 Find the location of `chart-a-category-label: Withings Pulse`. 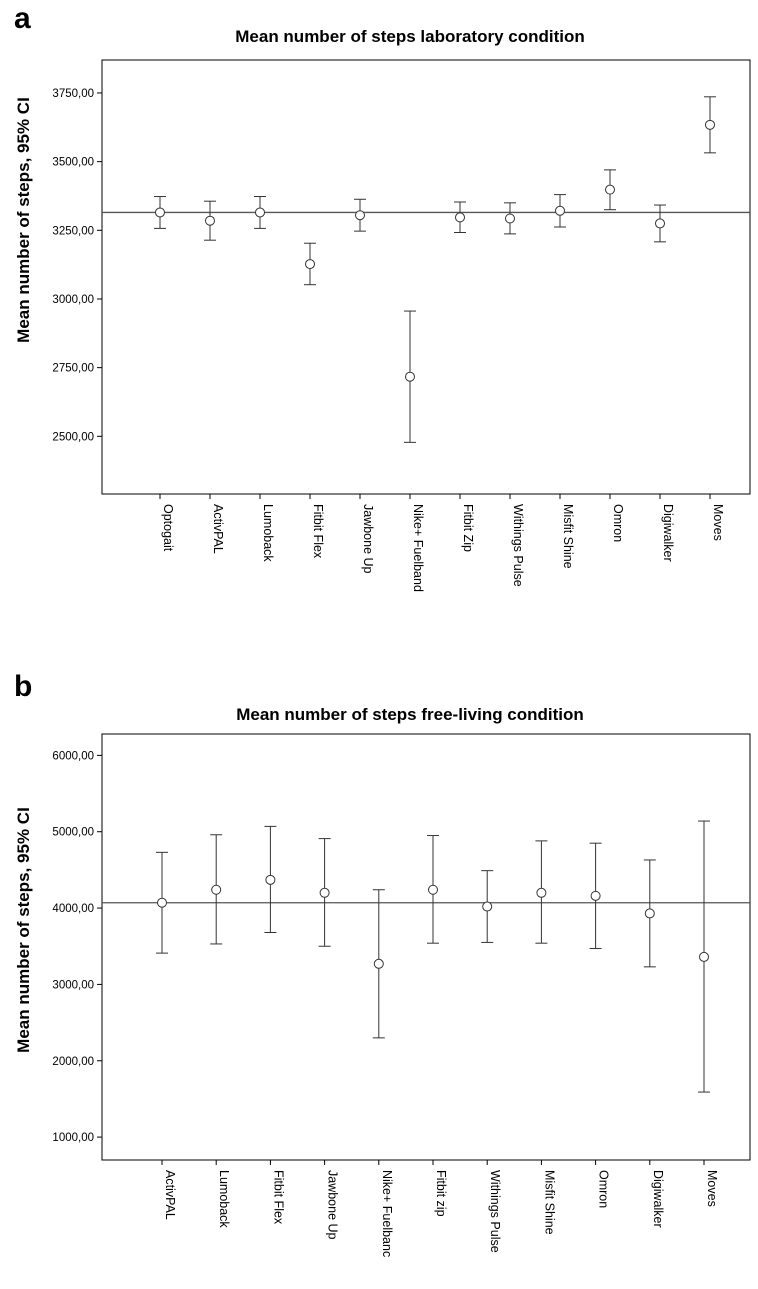

chart-a-category-label: Withings Pulse is located at coordinates (518, 545).